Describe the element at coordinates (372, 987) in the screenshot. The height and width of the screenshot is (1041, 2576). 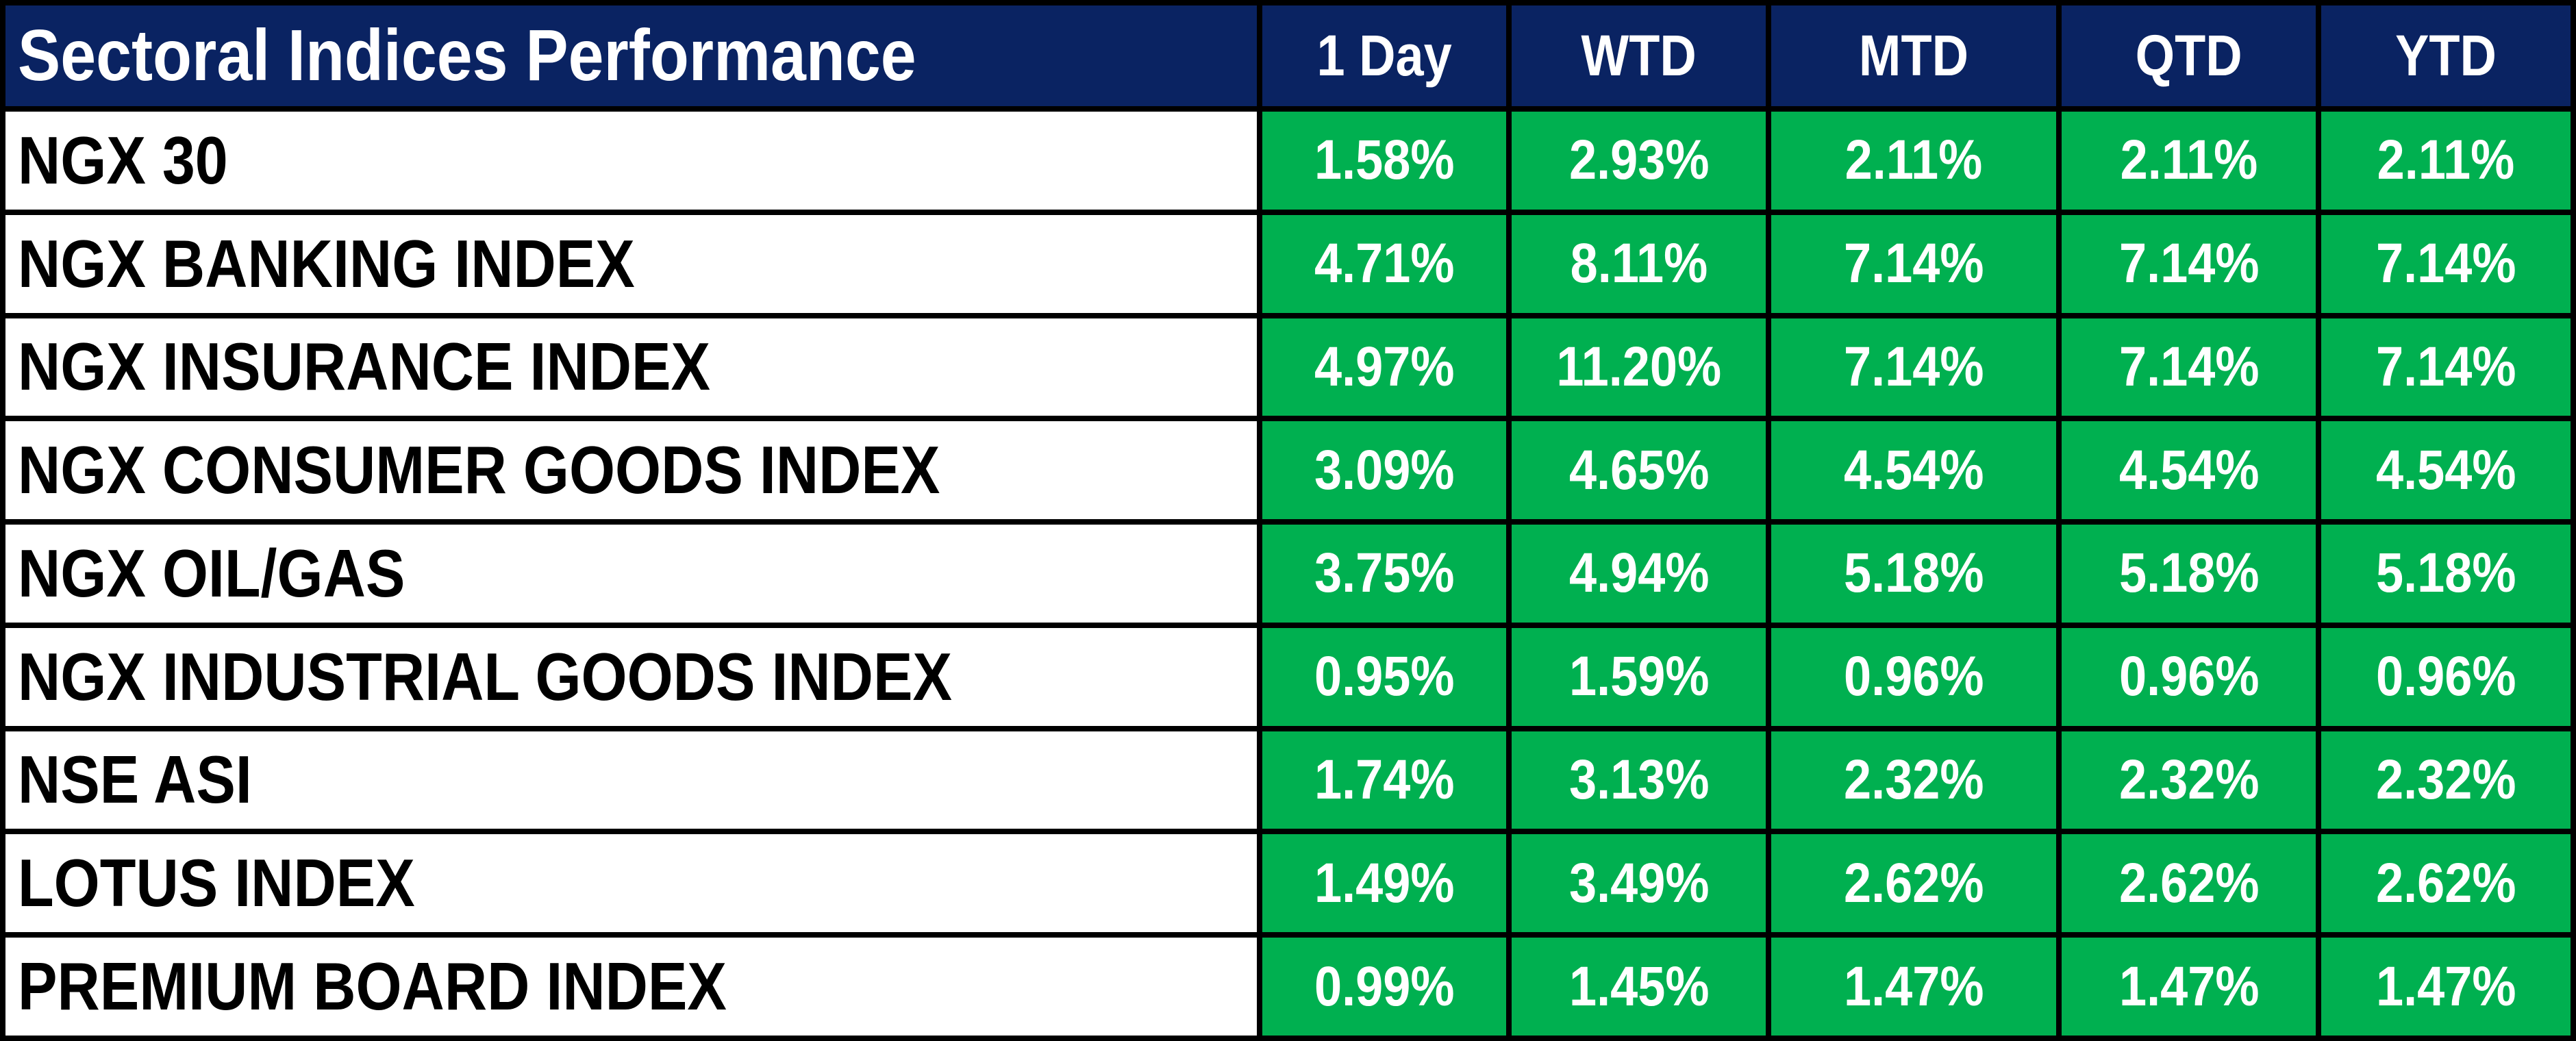
I see `row-label-text: PREMIUM BOARD INDEX` at that location.